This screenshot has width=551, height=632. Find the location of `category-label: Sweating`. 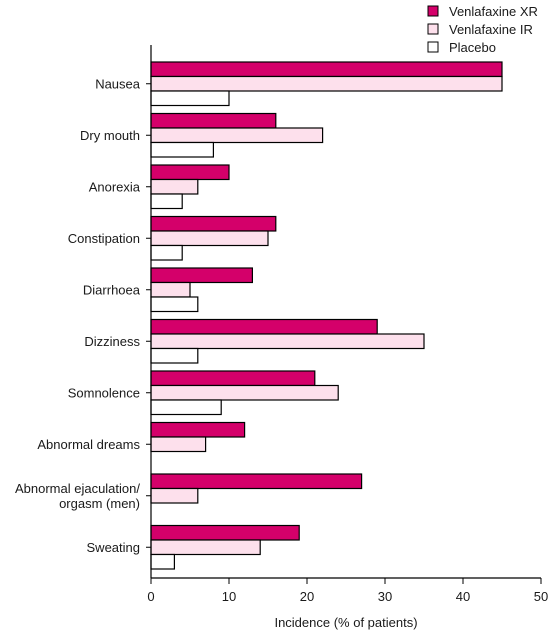

category-label: Sweating is located at coordinates (113, 547).